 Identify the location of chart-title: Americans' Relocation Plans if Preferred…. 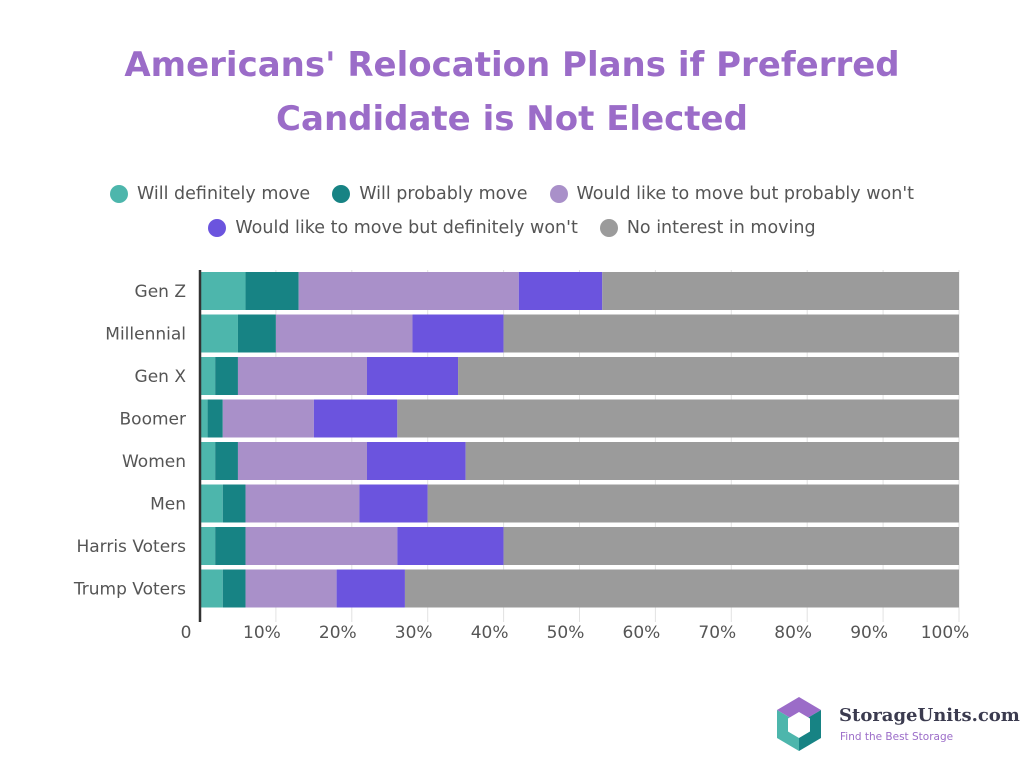
(512, 92).